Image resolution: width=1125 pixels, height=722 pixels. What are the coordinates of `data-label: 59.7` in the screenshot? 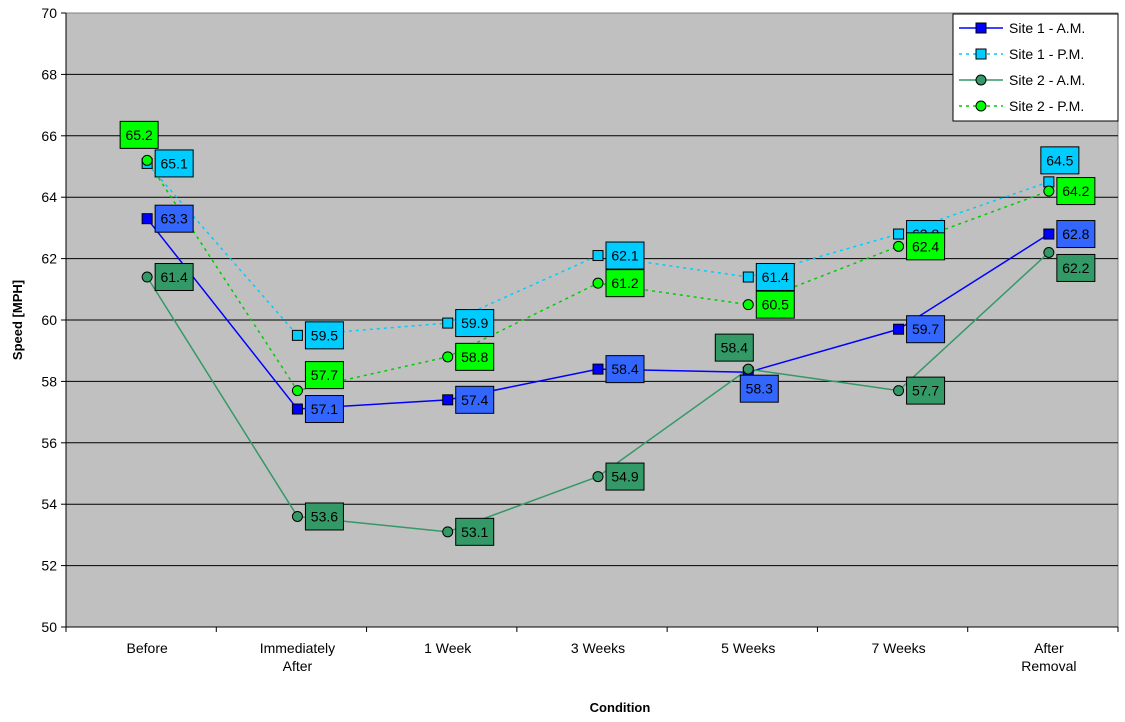 It's located at (925, 329).